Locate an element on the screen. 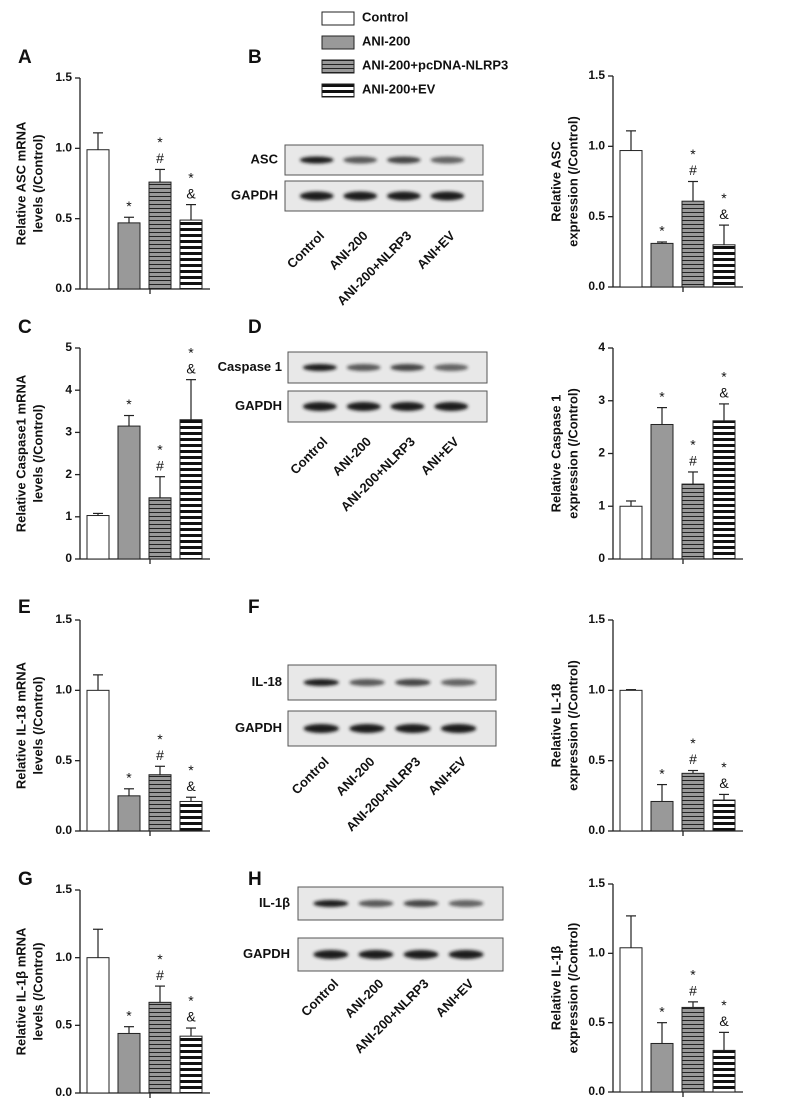  y-axis-label: Relative IL-1β is located at coordinates (555, 988).